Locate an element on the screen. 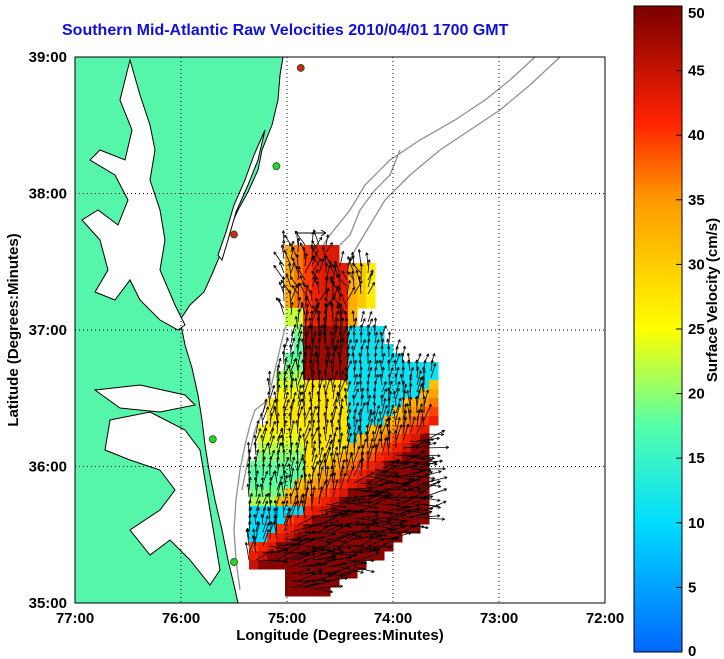  y-tick-label: 38:00 is located at coordinates (48, 194).